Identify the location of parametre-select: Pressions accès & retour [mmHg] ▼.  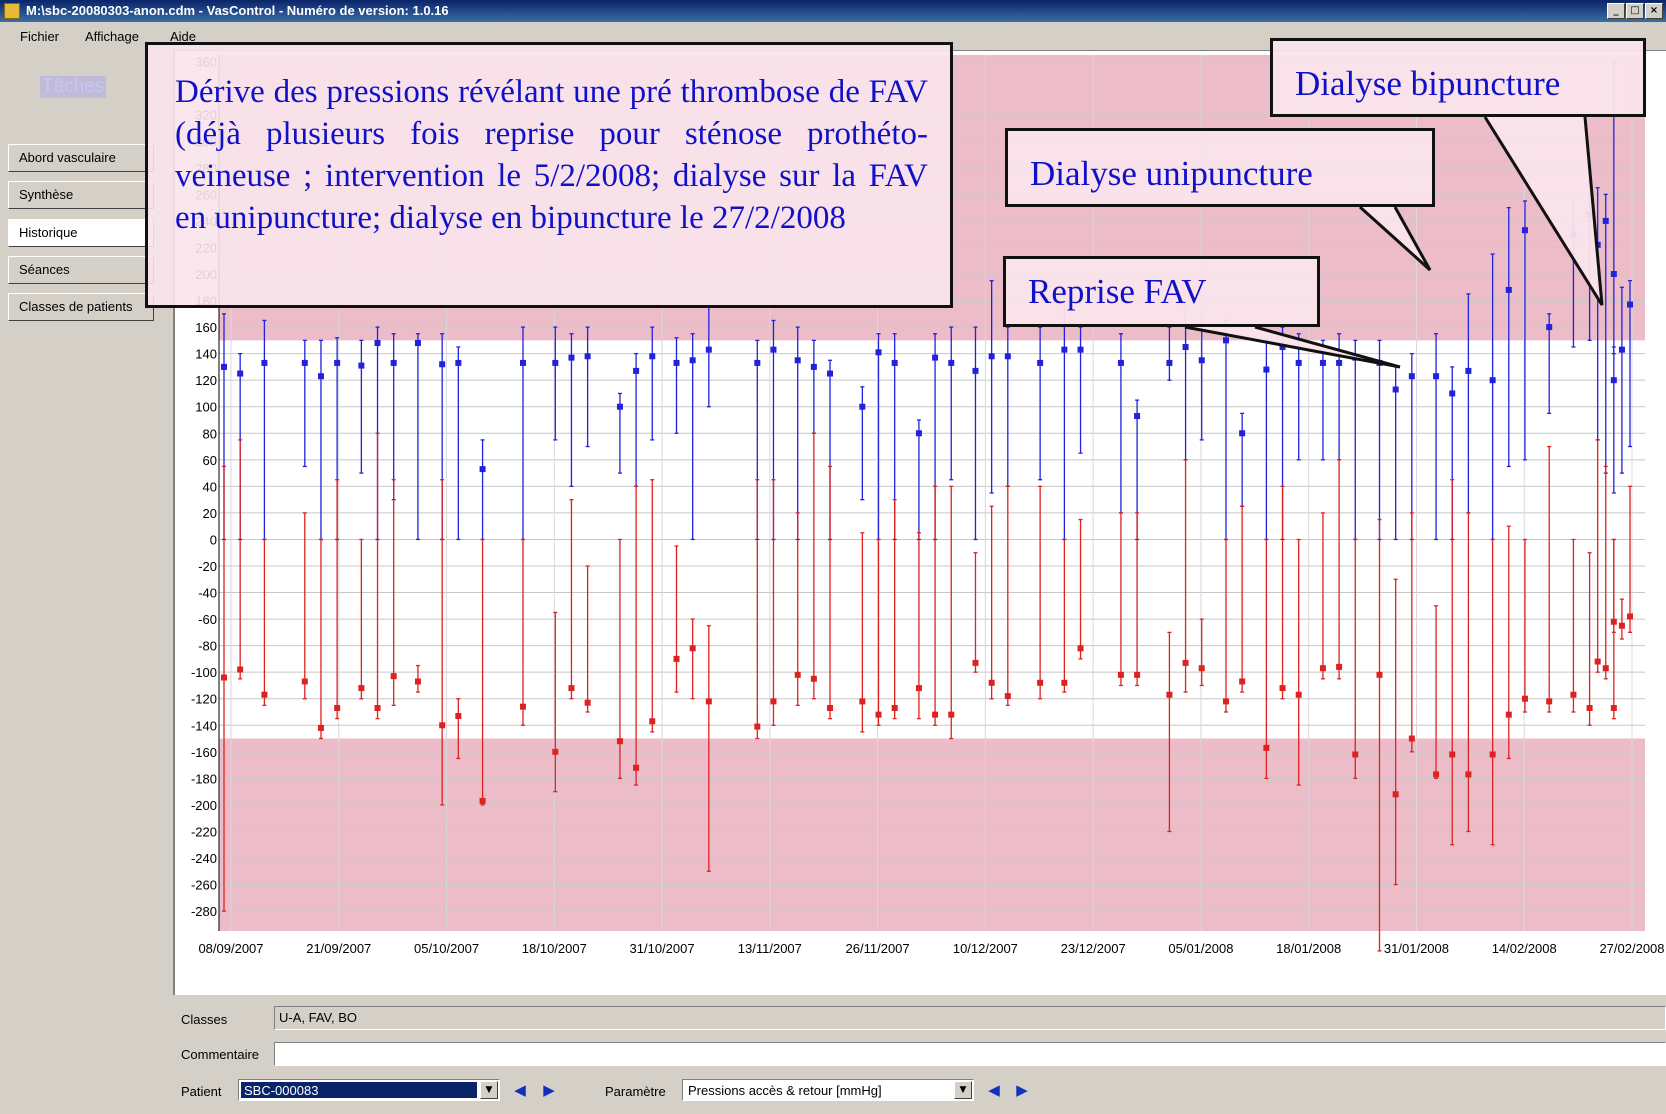
(828, 1090).